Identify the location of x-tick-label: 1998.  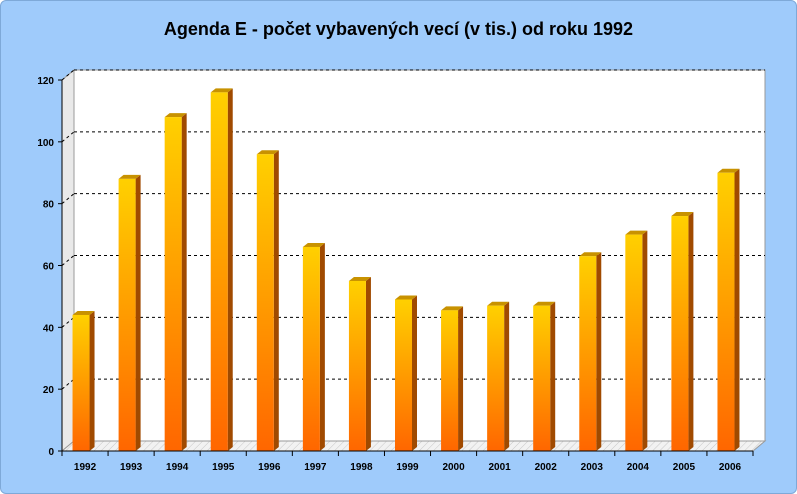
(361, 467).